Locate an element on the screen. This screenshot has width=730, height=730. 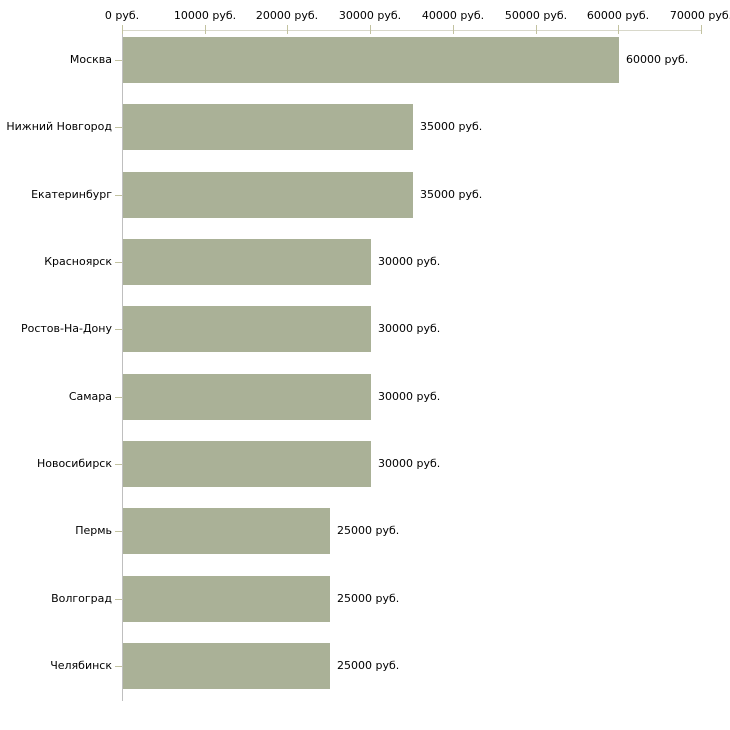
category-label: Екатеринбург is located at coordinates (71, 194).